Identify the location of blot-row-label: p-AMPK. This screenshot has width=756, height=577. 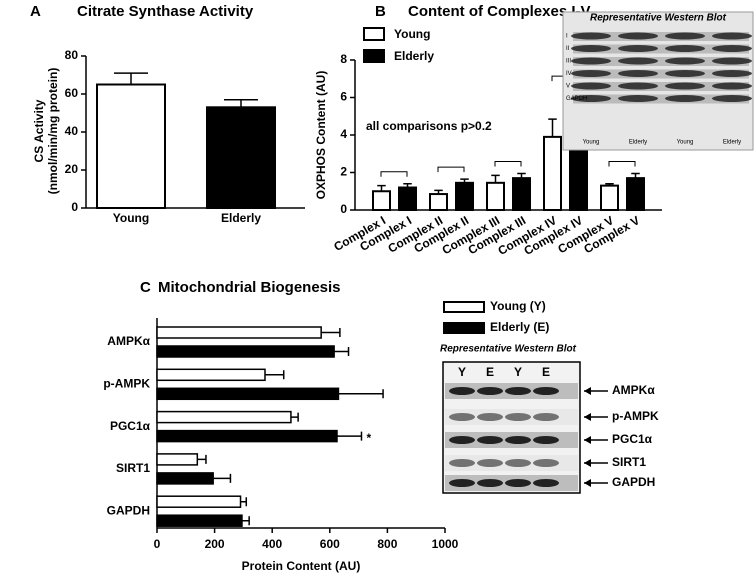
(635, 416).